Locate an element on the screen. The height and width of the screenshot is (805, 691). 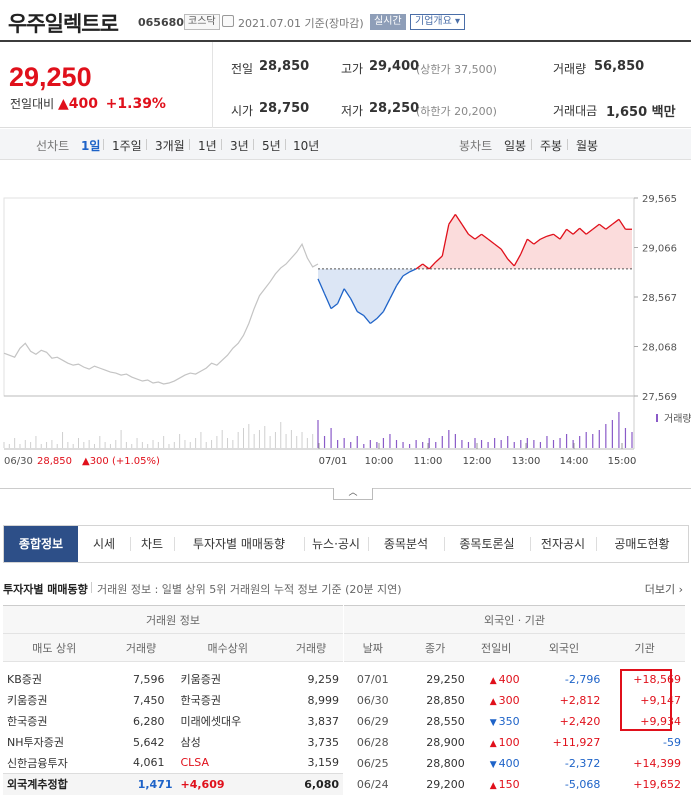
high-label: 고가 is located at coordinates (352, 69).